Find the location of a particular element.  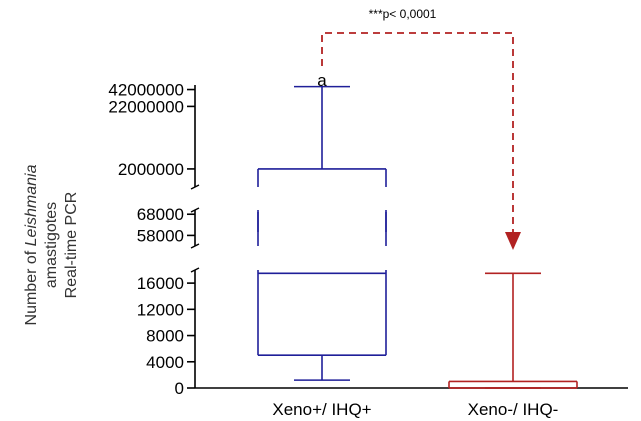

y-axis-label-line: Real-time PCR is located at coordinates (71, 245).